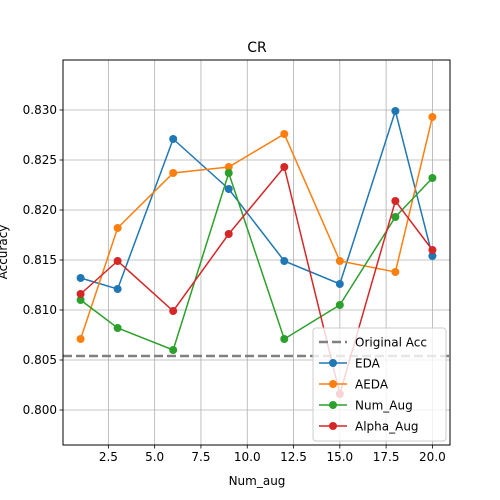  Describe the element at coordinates (372, 385) in the screenshot. I see `legend-label: AEDA` at that location.